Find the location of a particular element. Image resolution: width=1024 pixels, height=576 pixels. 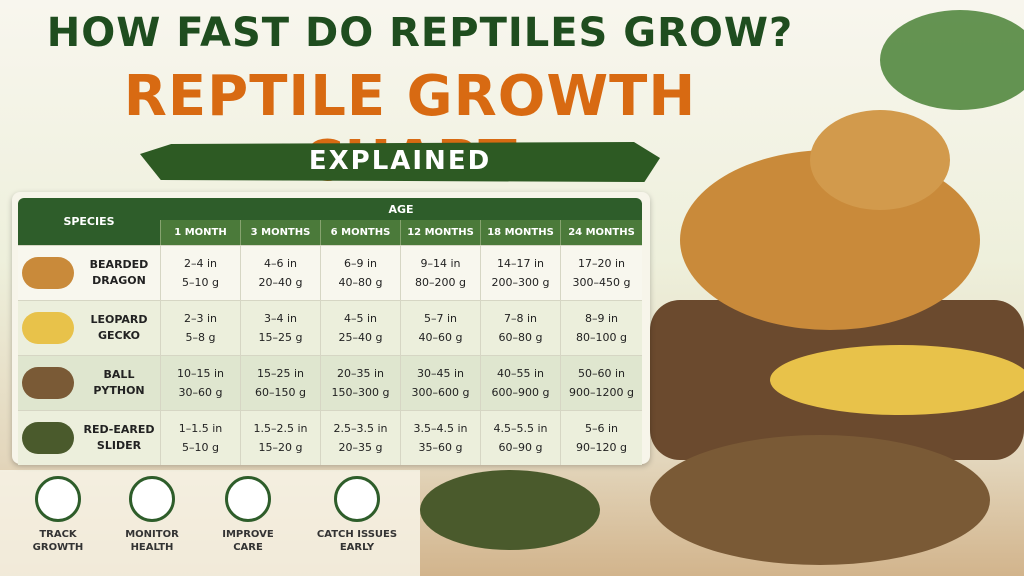

feature: MONITOR HEALTH is located at coordinates (152, 515).